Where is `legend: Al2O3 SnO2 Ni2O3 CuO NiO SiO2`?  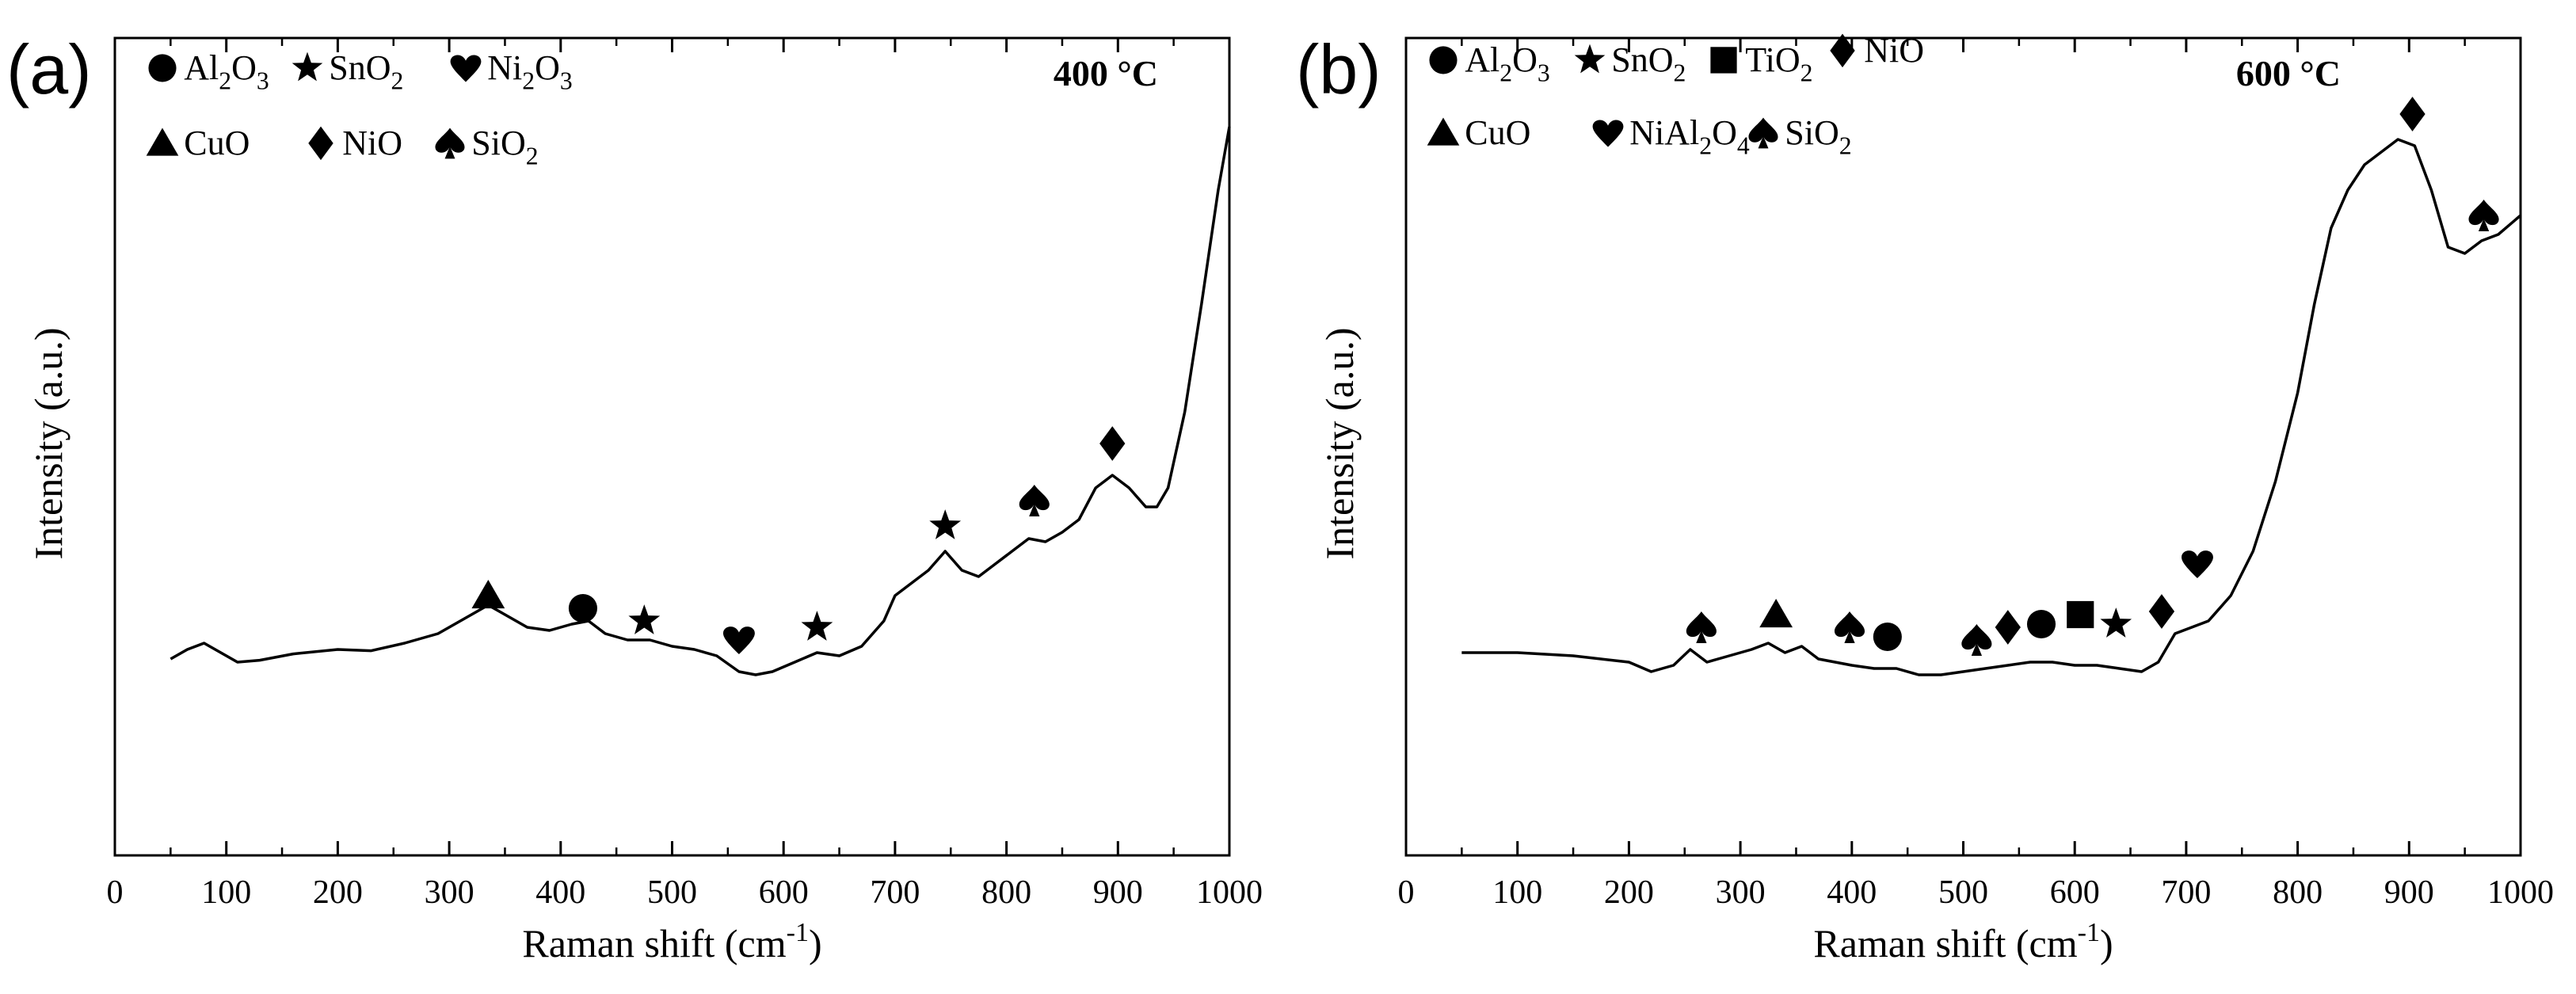
legend: Al2O3 SnO2 Ni2O3 CuO NiO SiO2 is located at coordinates (359, 108).